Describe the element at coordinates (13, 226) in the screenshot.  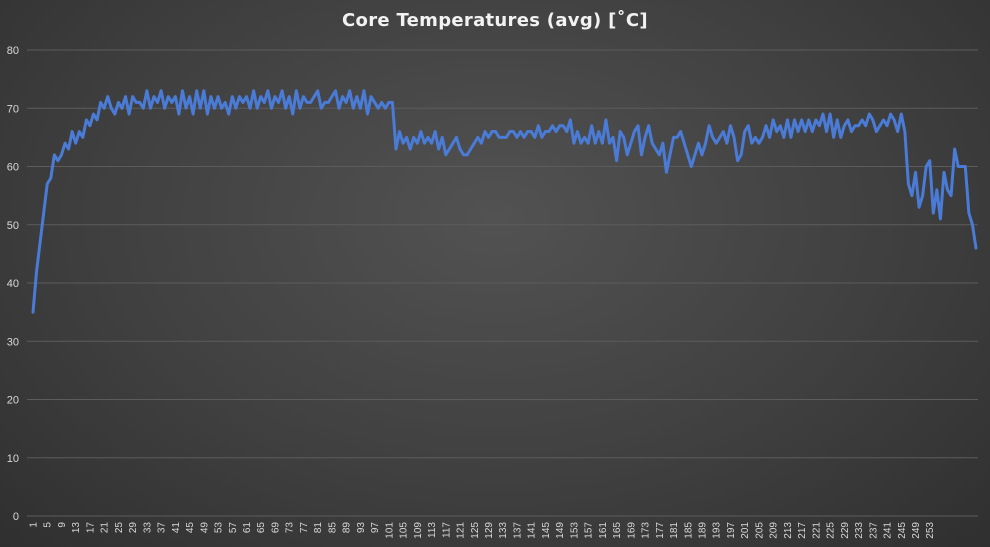
I see `y-tick-label: 50` at that location.